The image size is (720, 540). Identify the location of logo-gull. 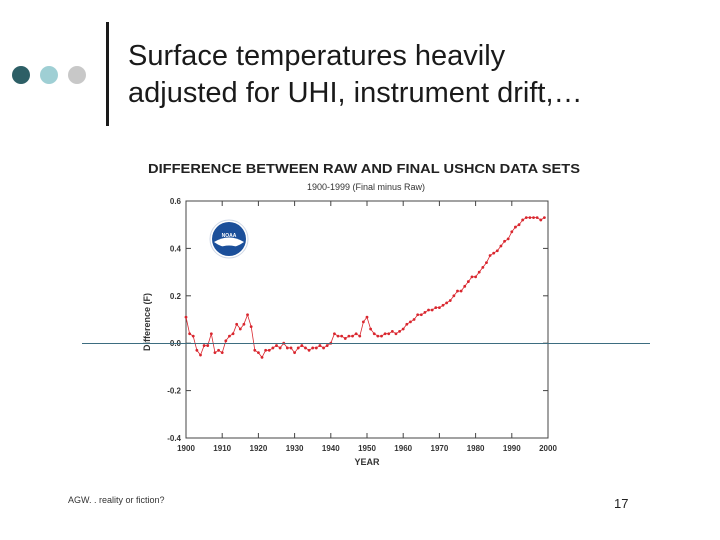
(229, 242).